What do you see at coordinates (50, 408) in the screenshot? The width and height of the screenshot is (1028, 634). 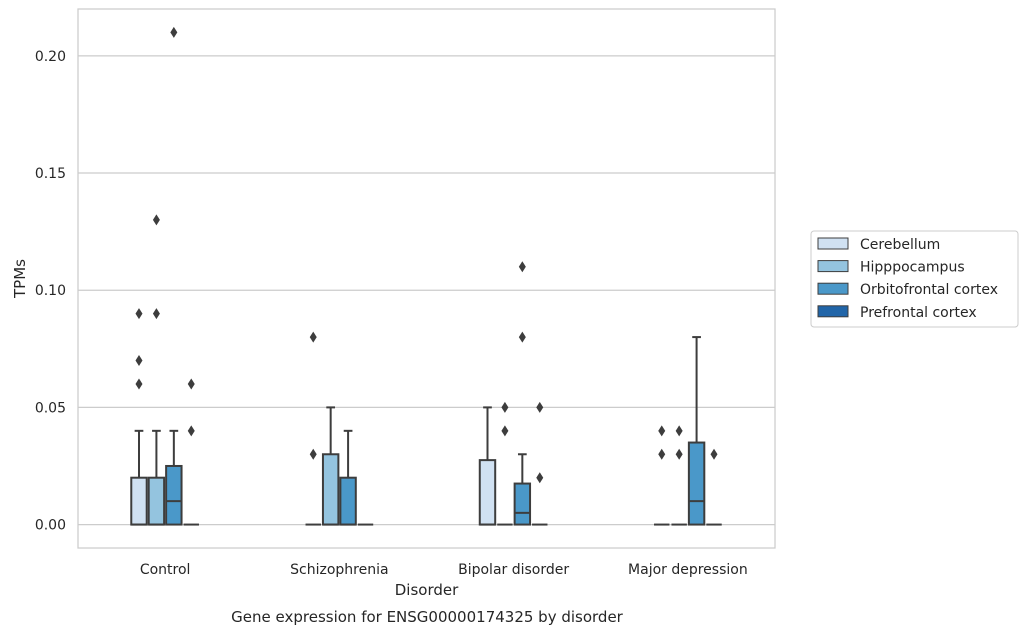 I see `y-tick-label: 0.05` at bounding box center [50, 408].